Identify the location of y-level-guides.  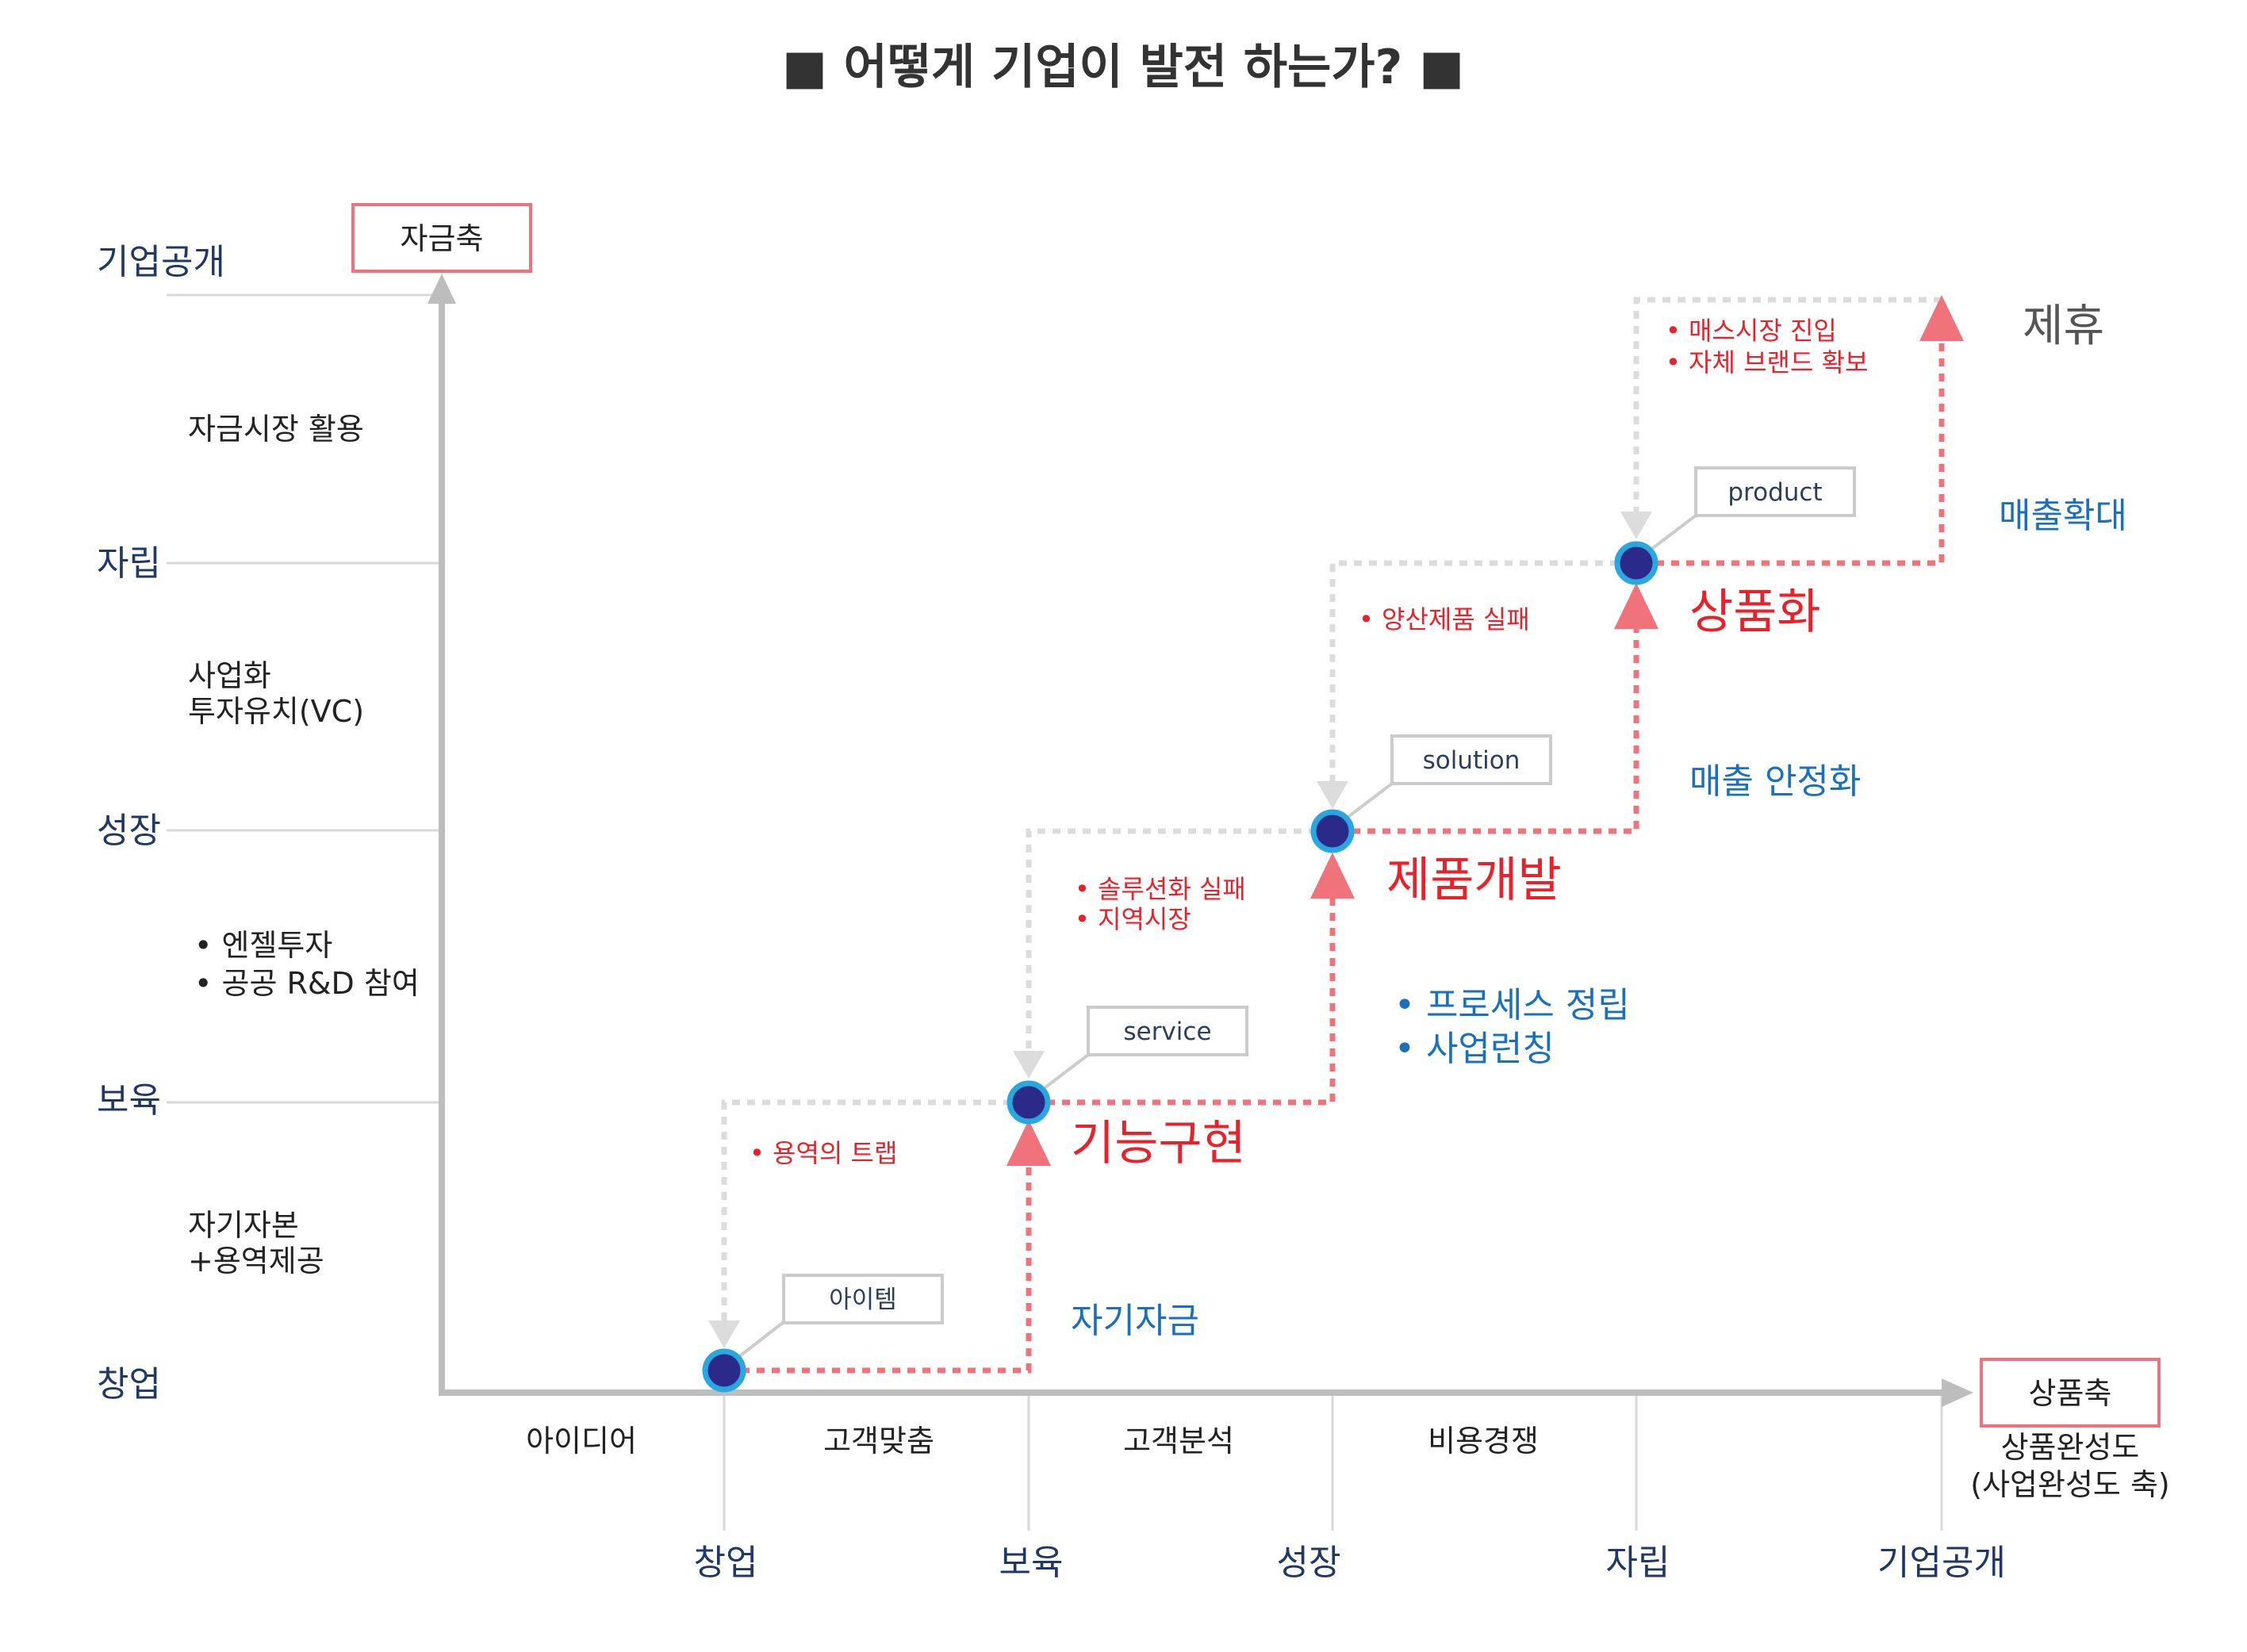
(303, 698).